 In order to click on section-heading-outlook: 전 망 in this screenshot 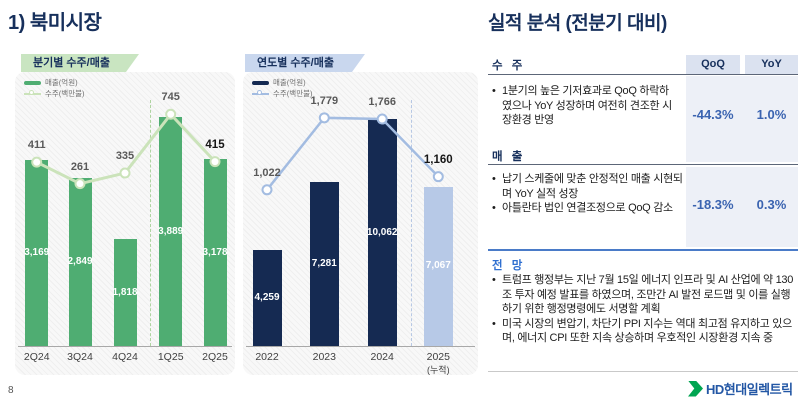, I will do `click(509, 266)`.